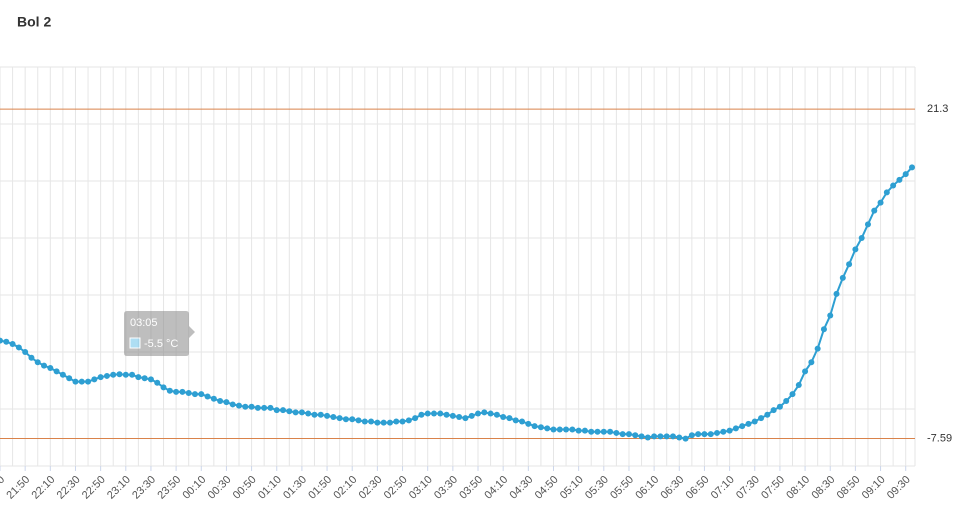  Describe the element at coordinates (135, 343) in the screenshot. I see `tooltip-marker` at that location.